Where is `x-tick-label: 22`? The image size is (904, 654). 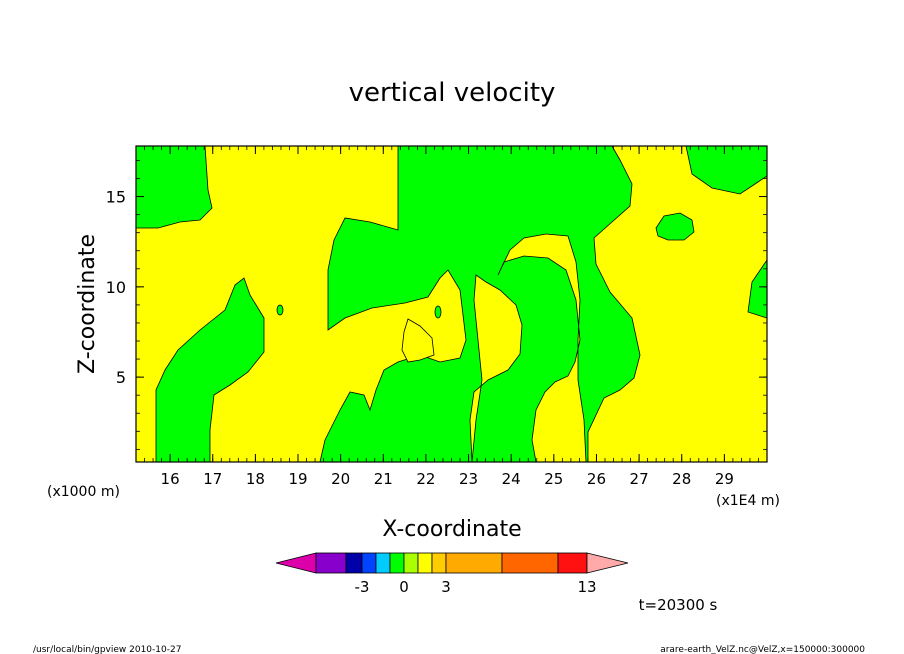
x-tick-label: 22 is located at coordinates (425, 479).